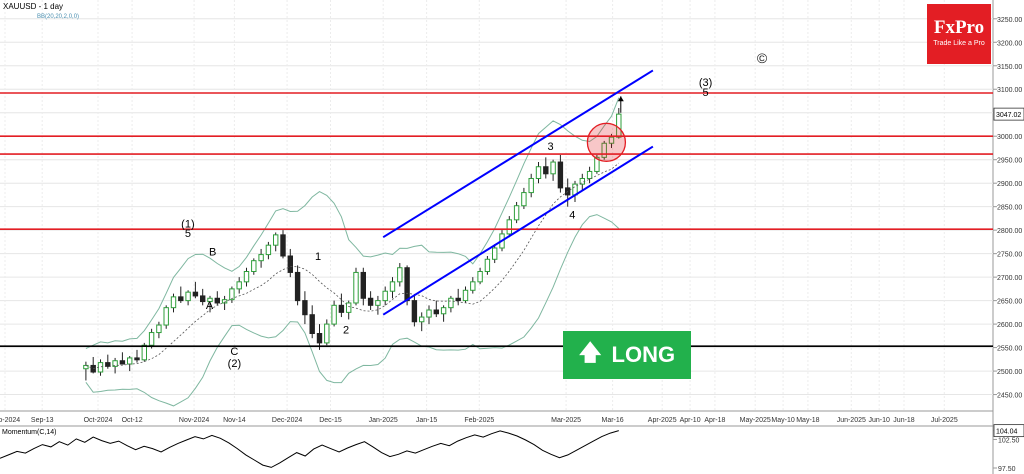  Describe the element at coordinates (762, 58) in the screenshot. I see `copyright-mark: ©` at that location.